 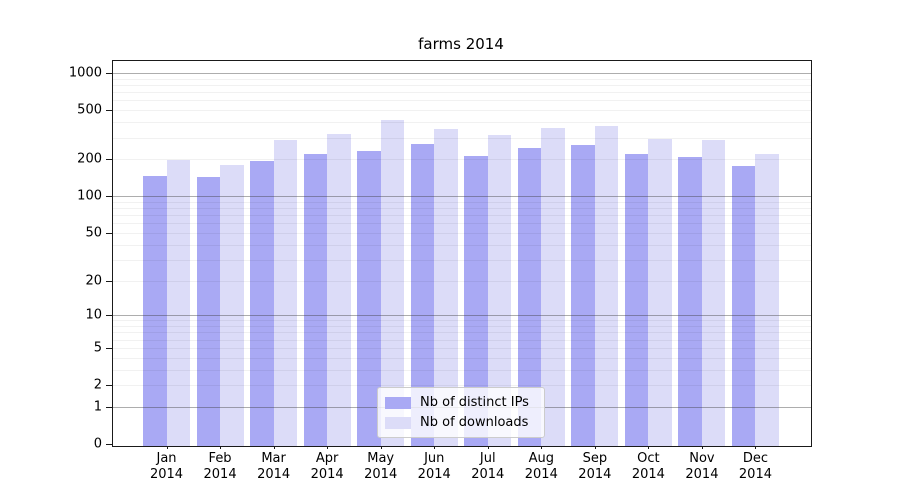 I want to click on x-tick-label-jul: Jul 2014, so click(x=488, y=467).